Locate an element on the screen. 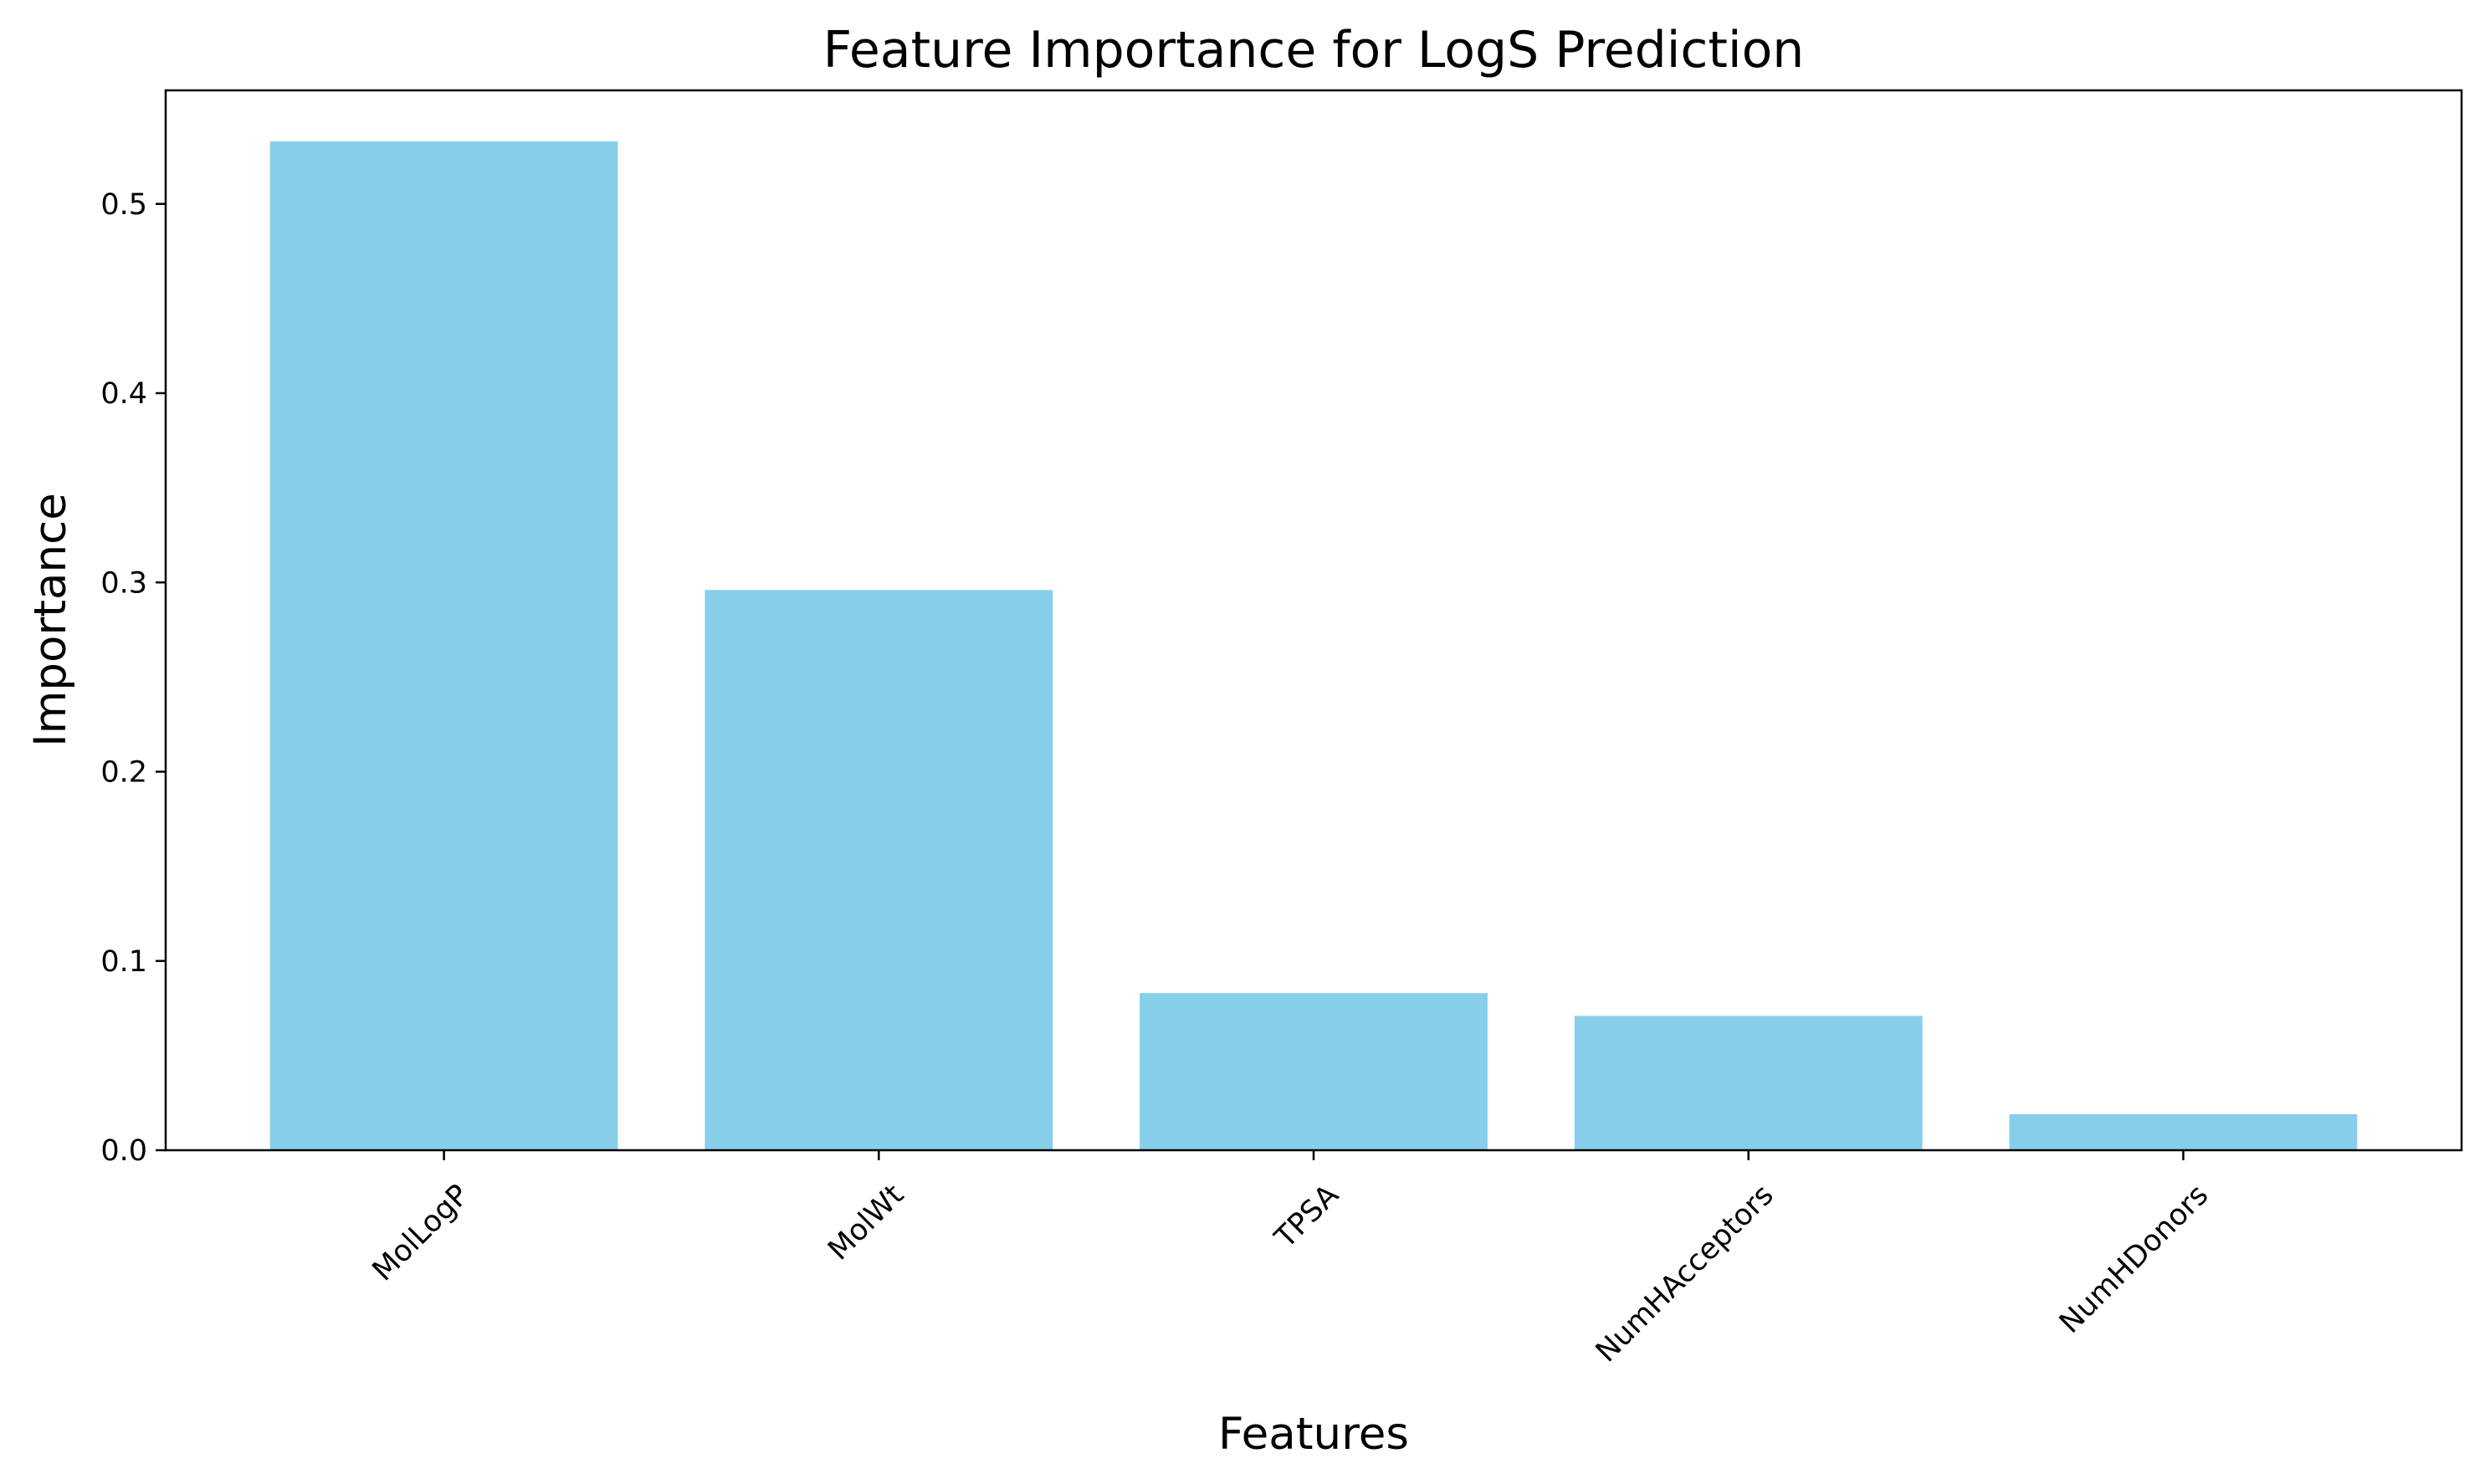 The image size is (2485, 1484). y-tick-label: 0.4 is located at coordinates (124, 394).